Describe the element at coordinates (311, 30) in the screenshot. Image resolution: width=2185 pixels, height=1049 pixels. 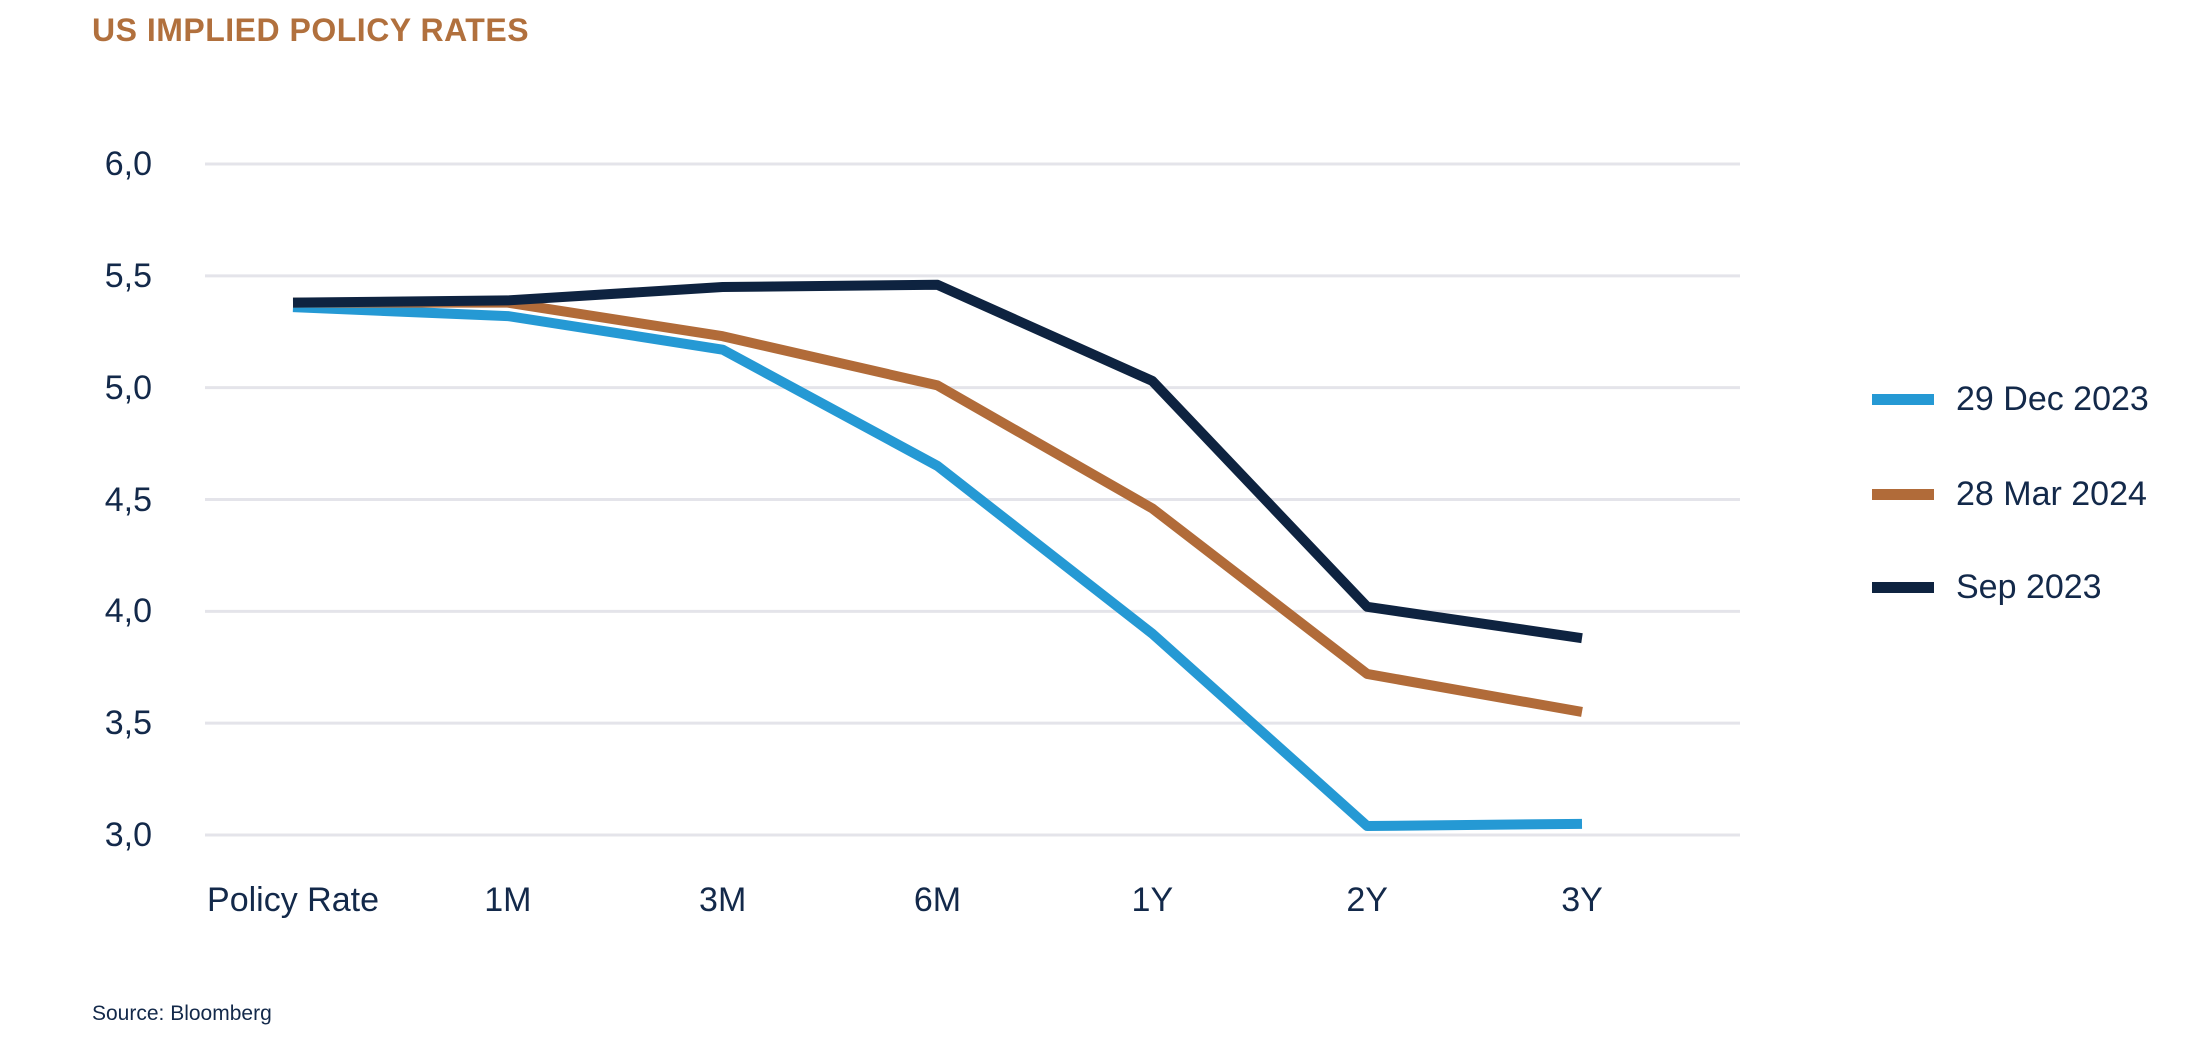
I see `chart-title: US IMPLIED POLICY RATES` at that location.